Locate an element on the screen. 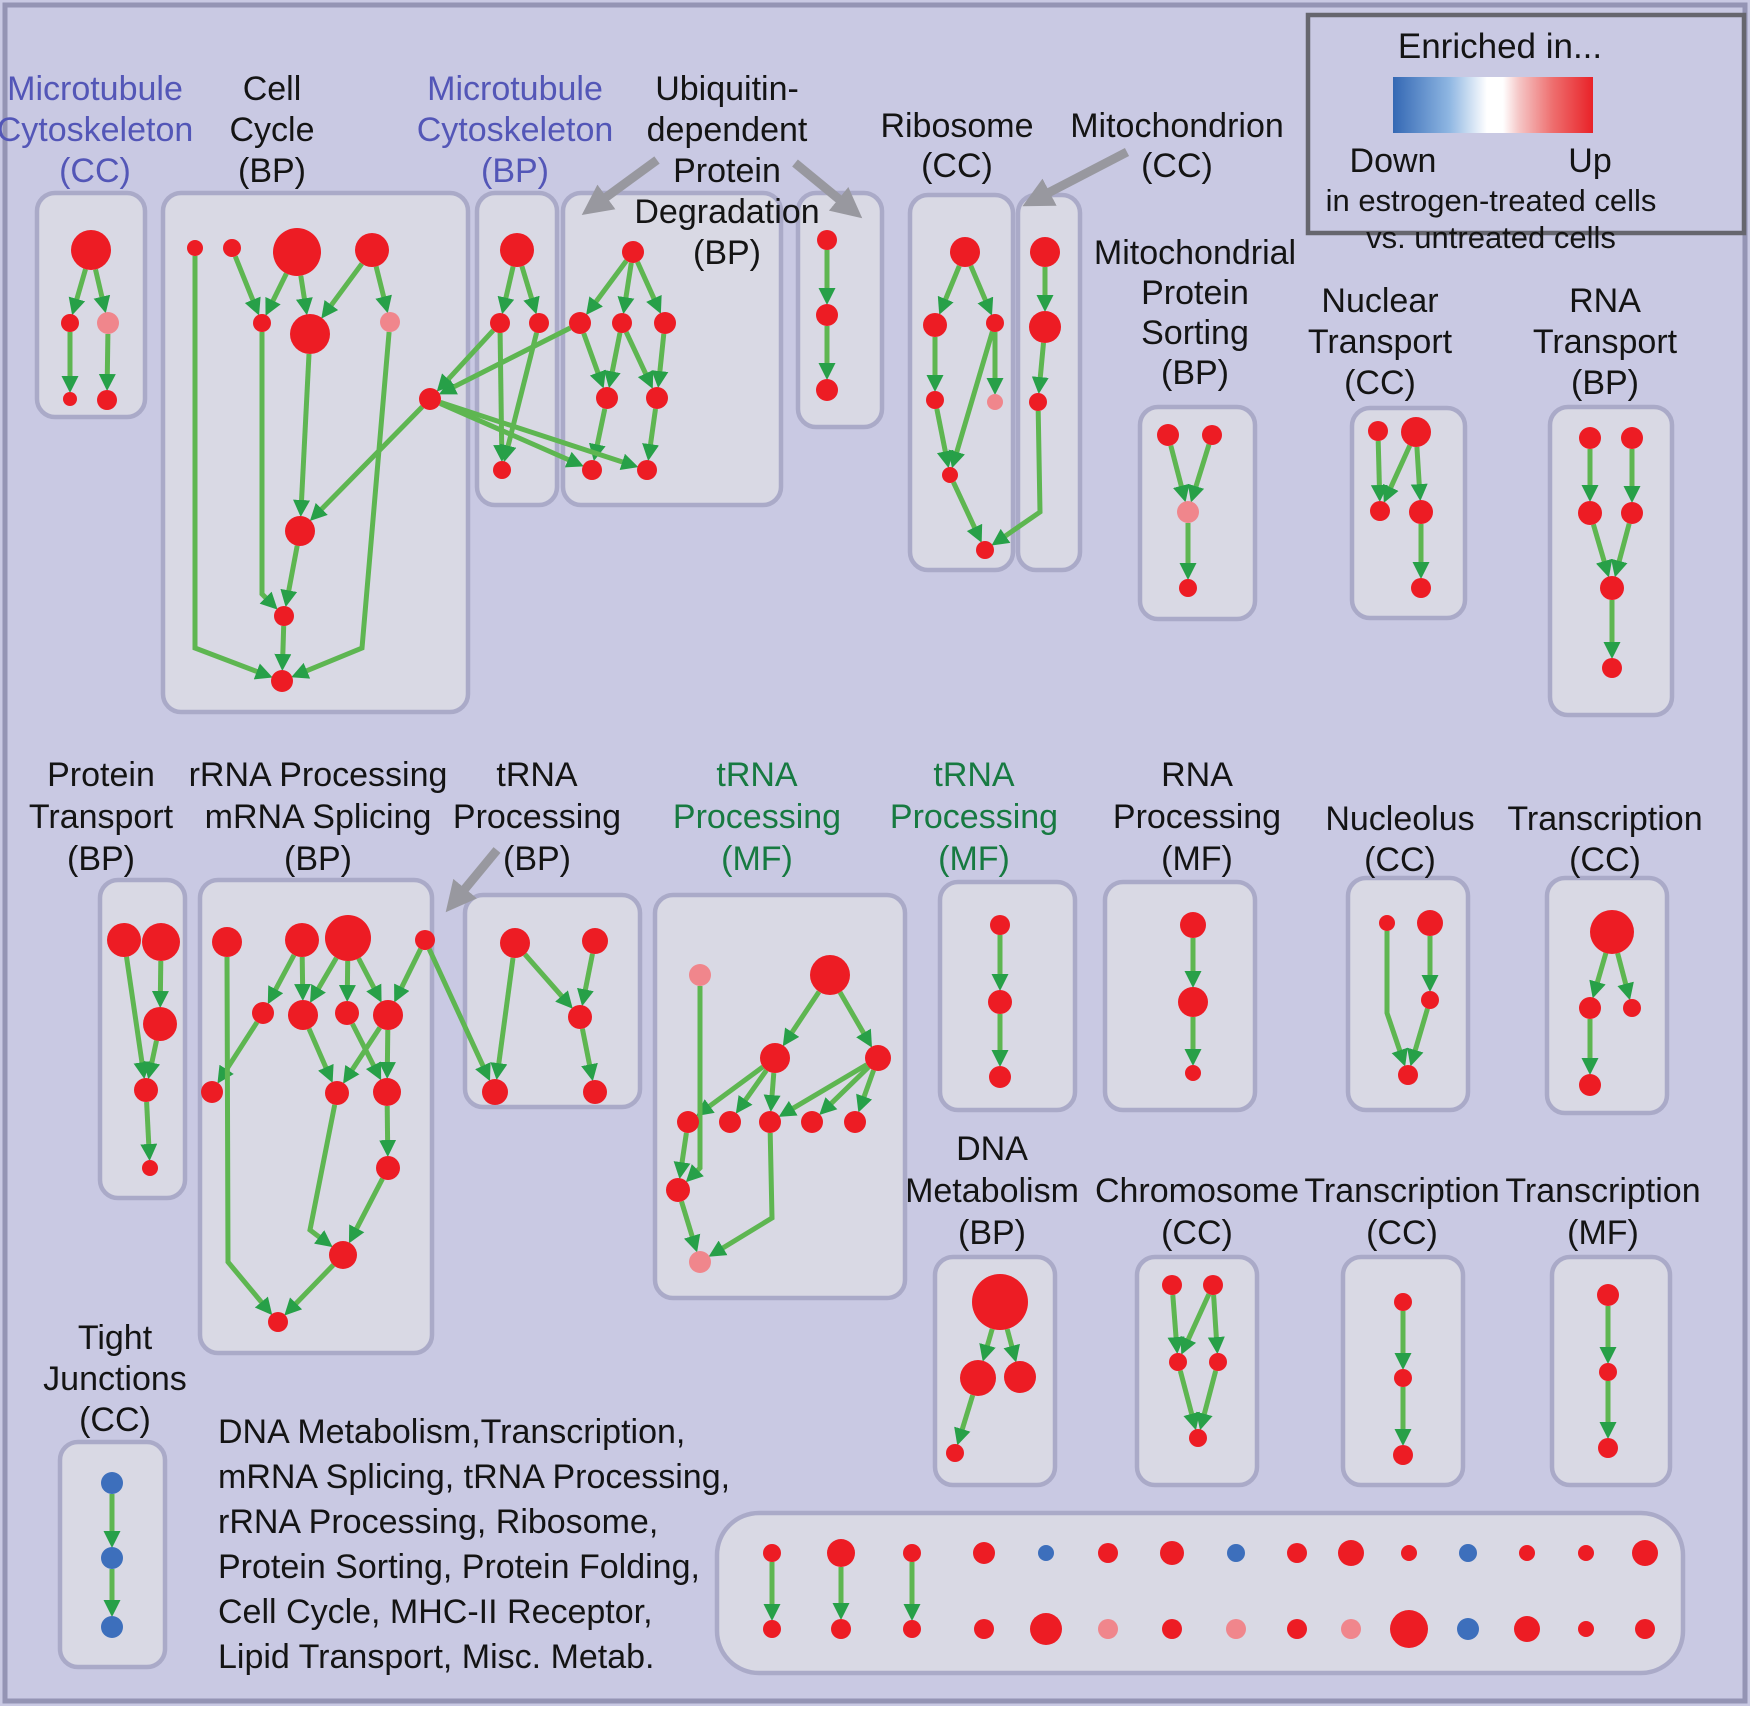  cluster-box-trna-mf1 is located at coordinates (780, 1096).